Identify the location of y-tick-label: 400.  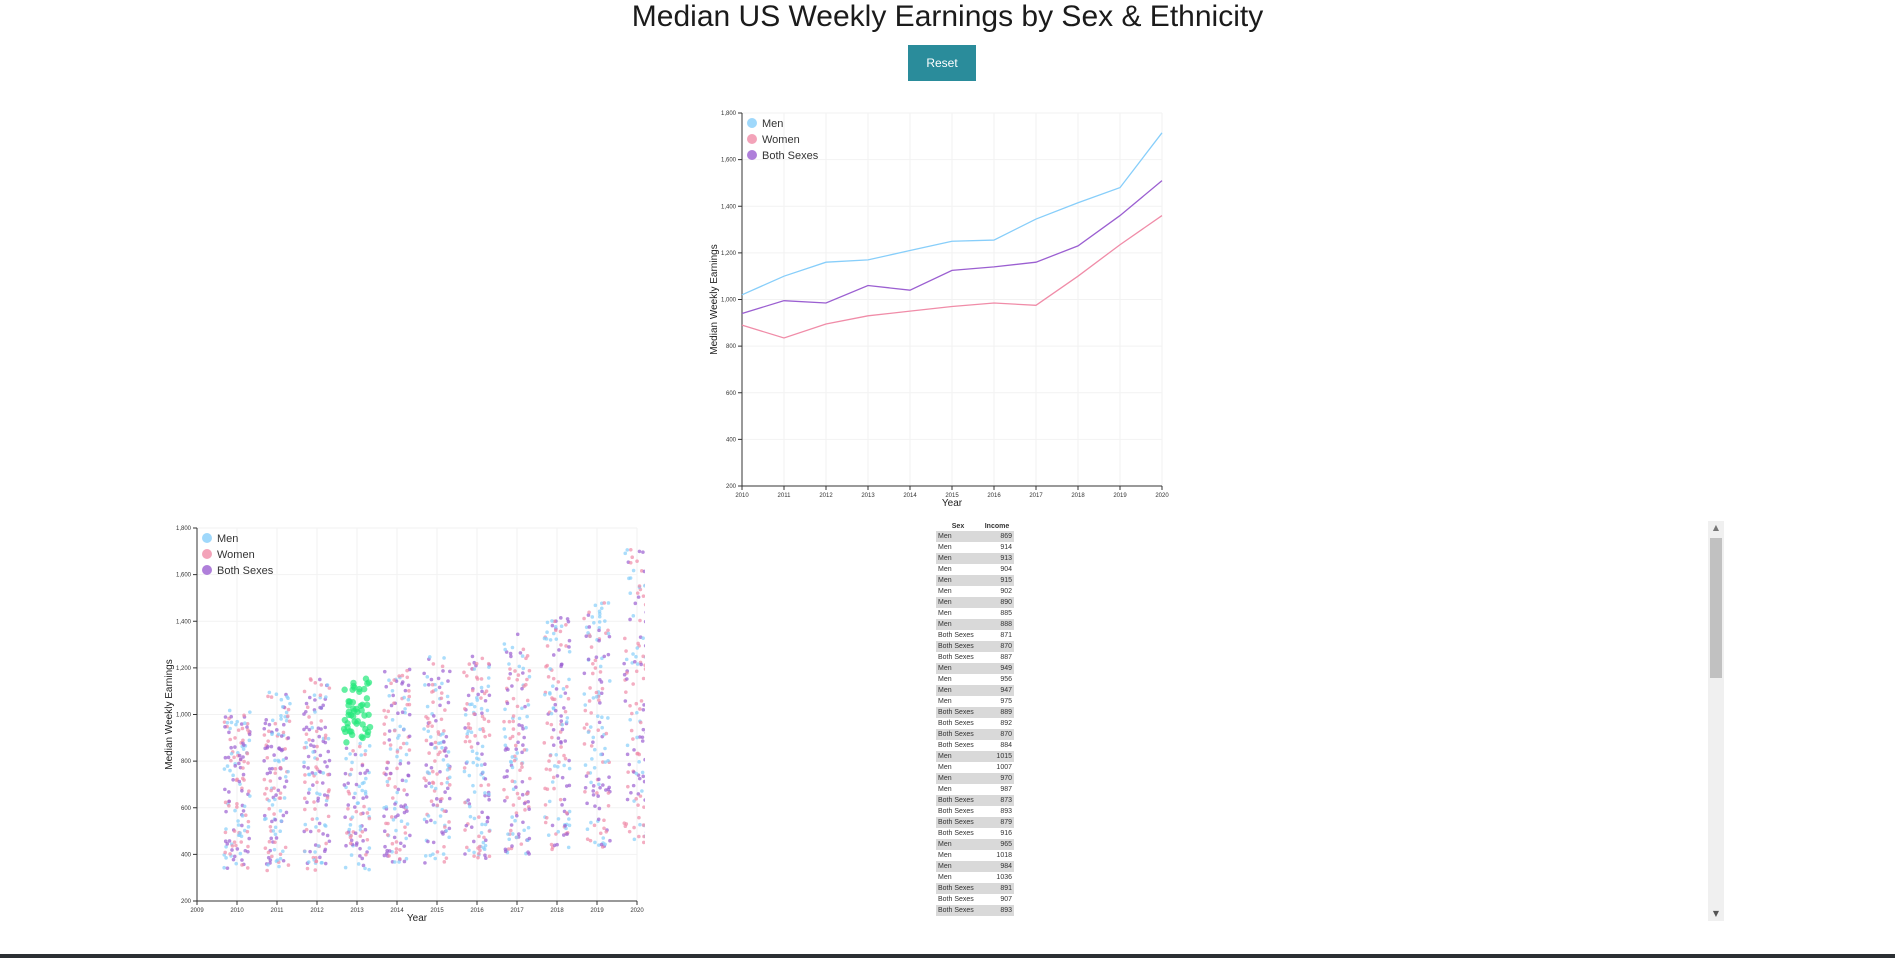
(731, 440).